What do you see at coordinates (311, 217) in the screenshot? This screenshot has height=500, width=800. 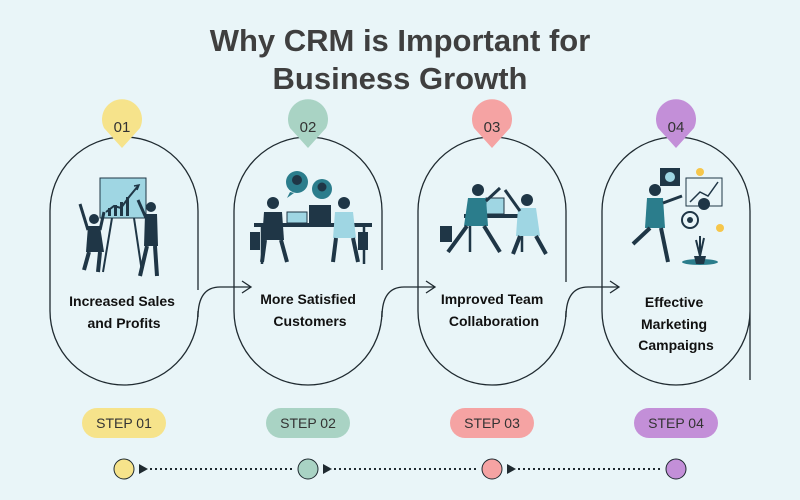 I see `customer-support-illustration` at bounding box center [311, 217].